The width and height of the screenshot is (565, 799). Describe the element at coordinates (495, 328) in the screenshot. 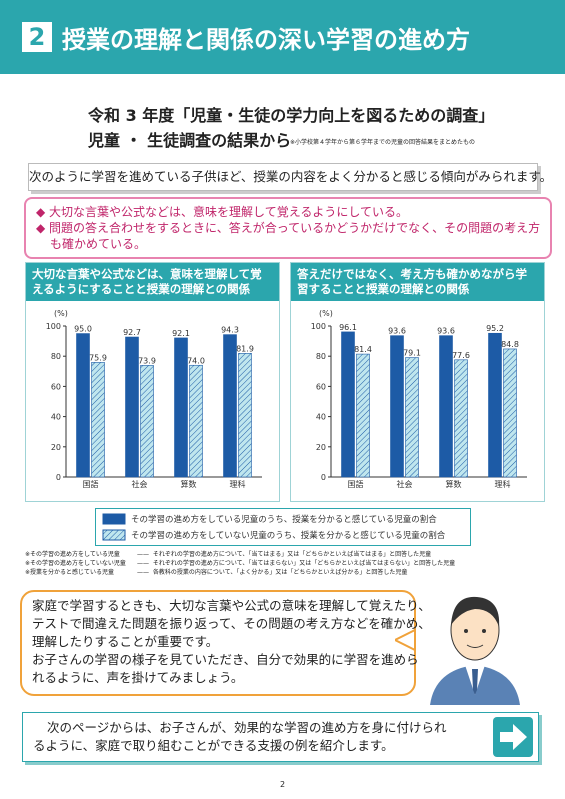

I see `value-label: 95.2` at that location.